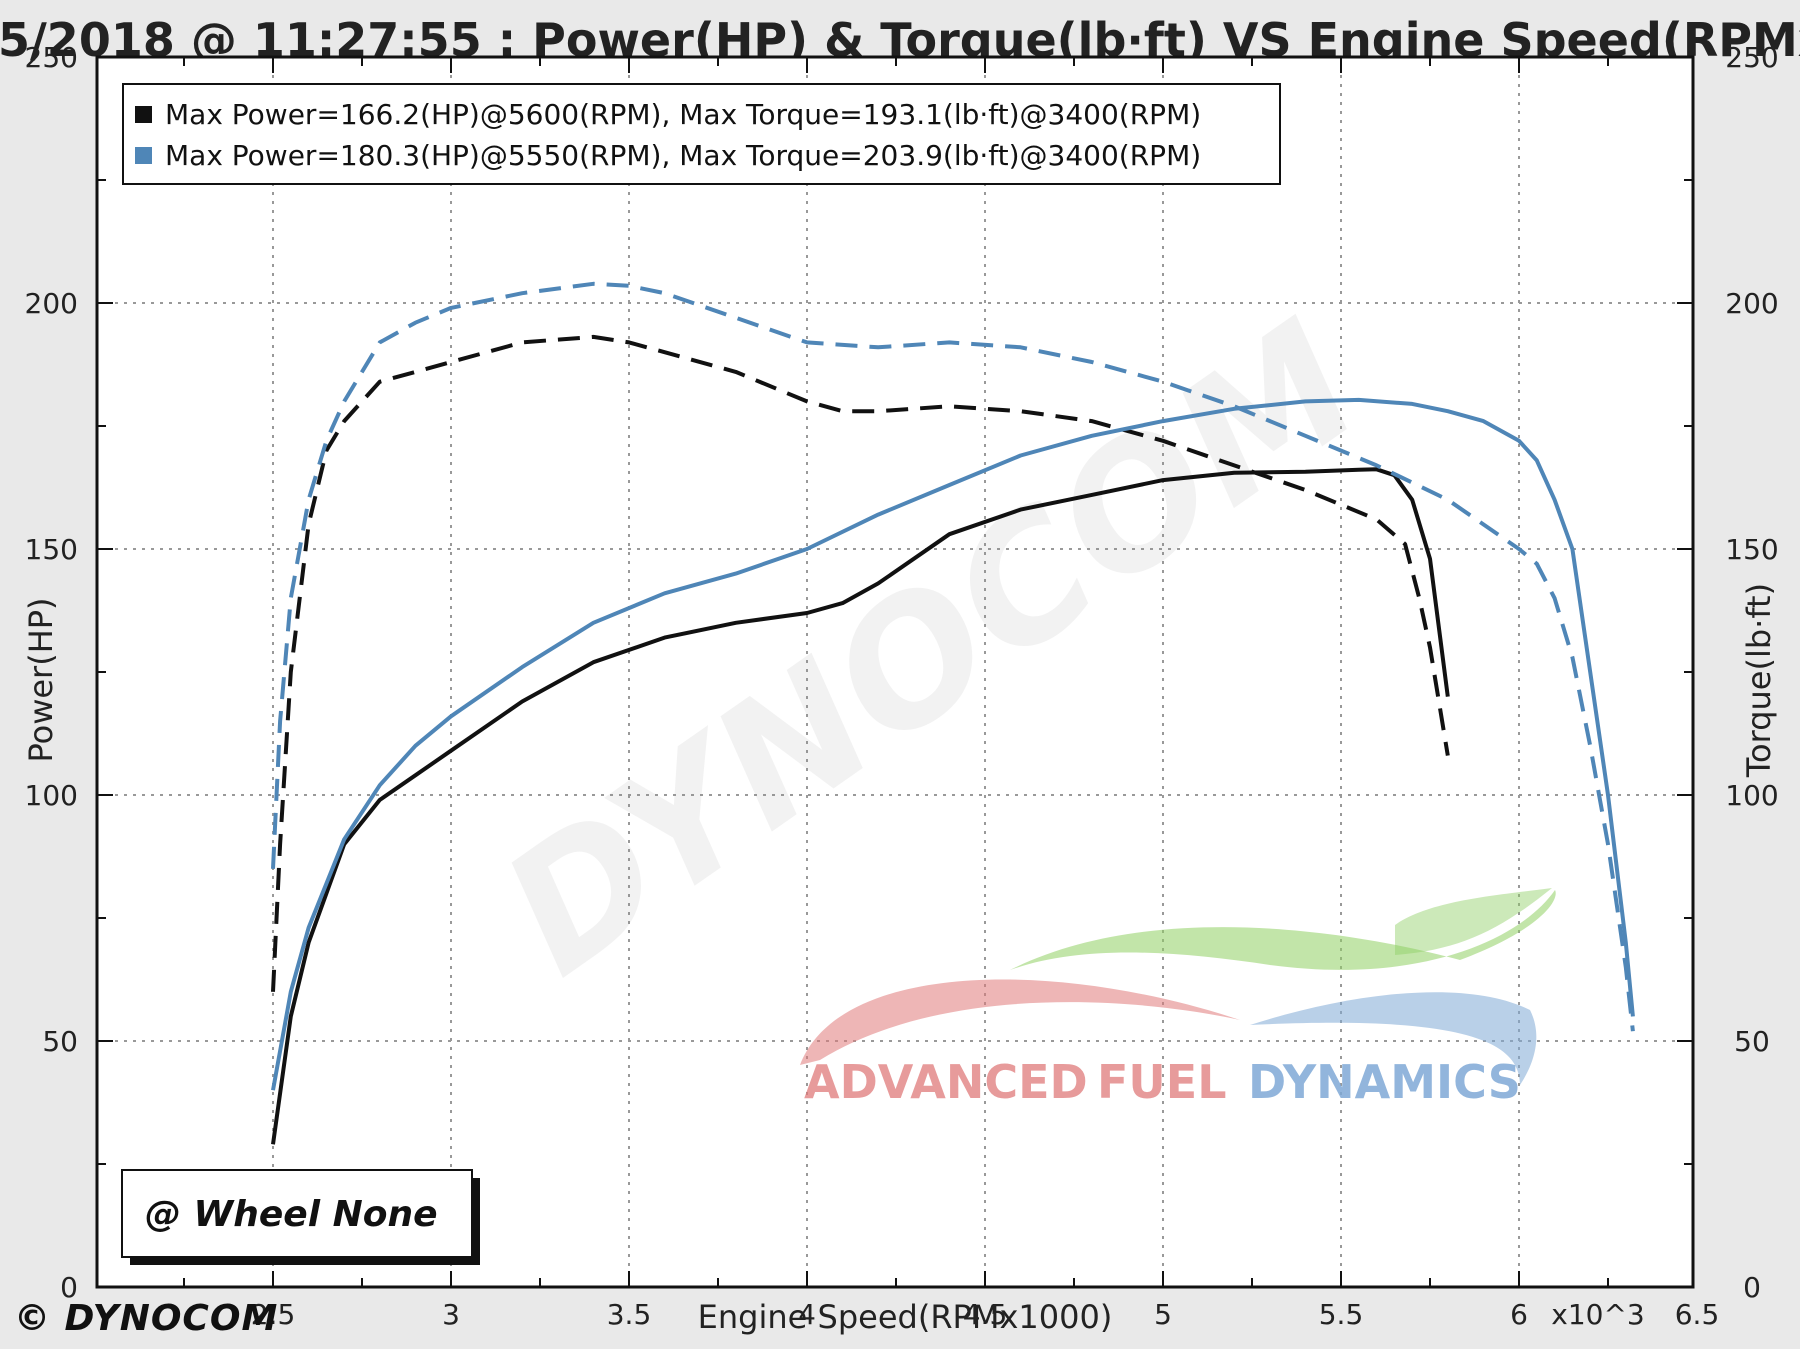 Image resolution: width=1800 pixels, height=1349 pixels. Describe the element at coordinates (1341, 1314) in the screenshot. I see `x-tick-label: 5.5` at that location.